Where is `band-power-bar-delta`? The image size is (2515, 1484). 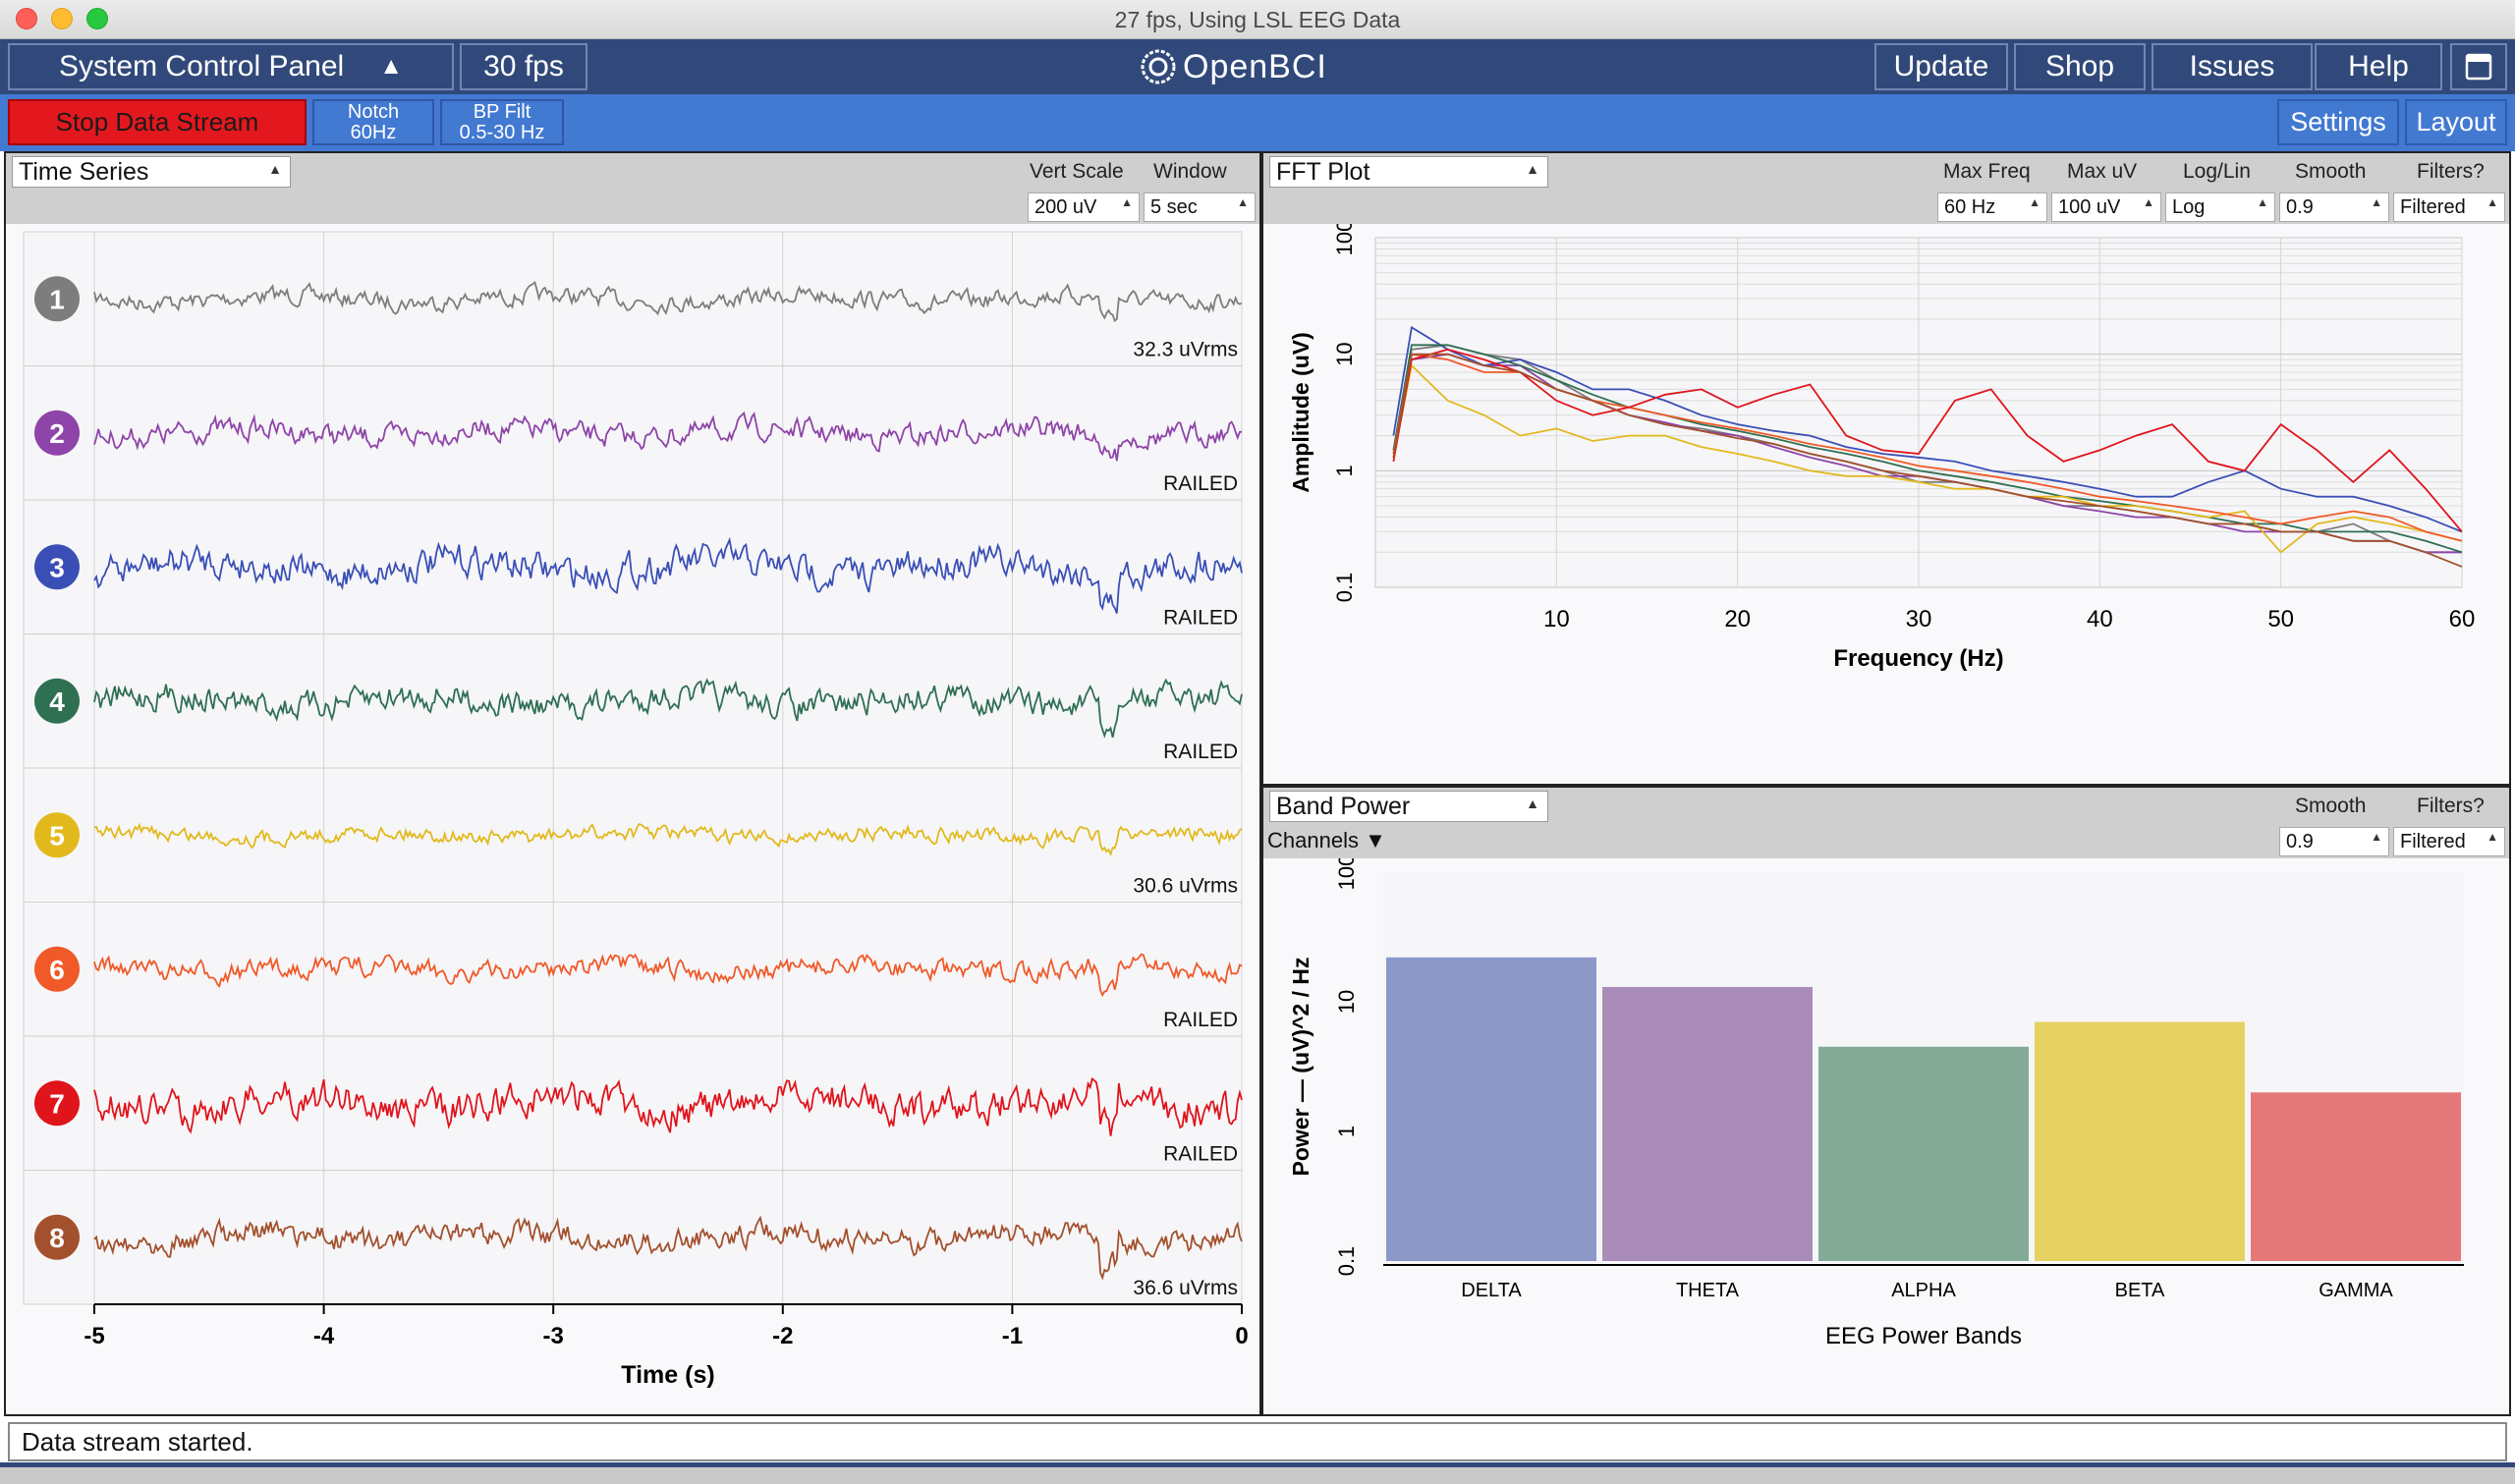 band-power-bar-delta is located at coordinates (1491, 1109).